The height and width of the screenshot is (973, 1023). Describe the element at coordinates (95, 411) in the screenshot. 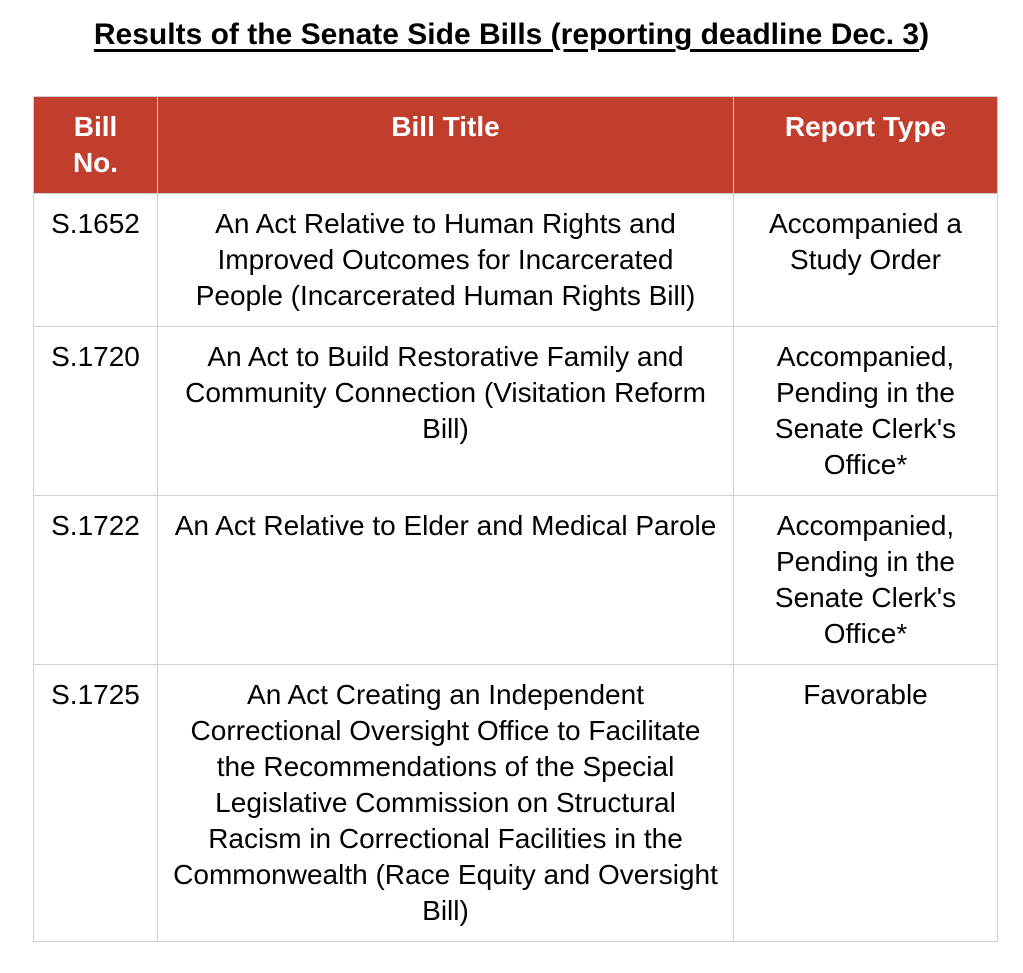

I see `bill-no-cell: S.1720` at that location.